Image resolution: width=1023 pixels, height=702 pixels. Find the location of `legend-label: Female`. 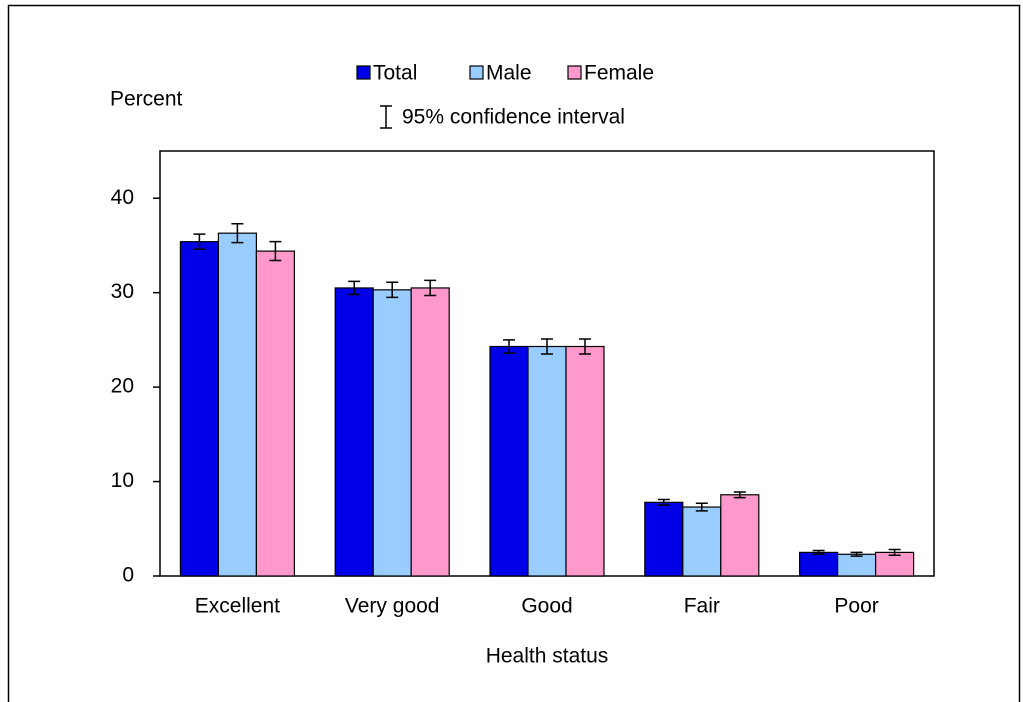

legend-label: Female is located at coordinates (619, 73).